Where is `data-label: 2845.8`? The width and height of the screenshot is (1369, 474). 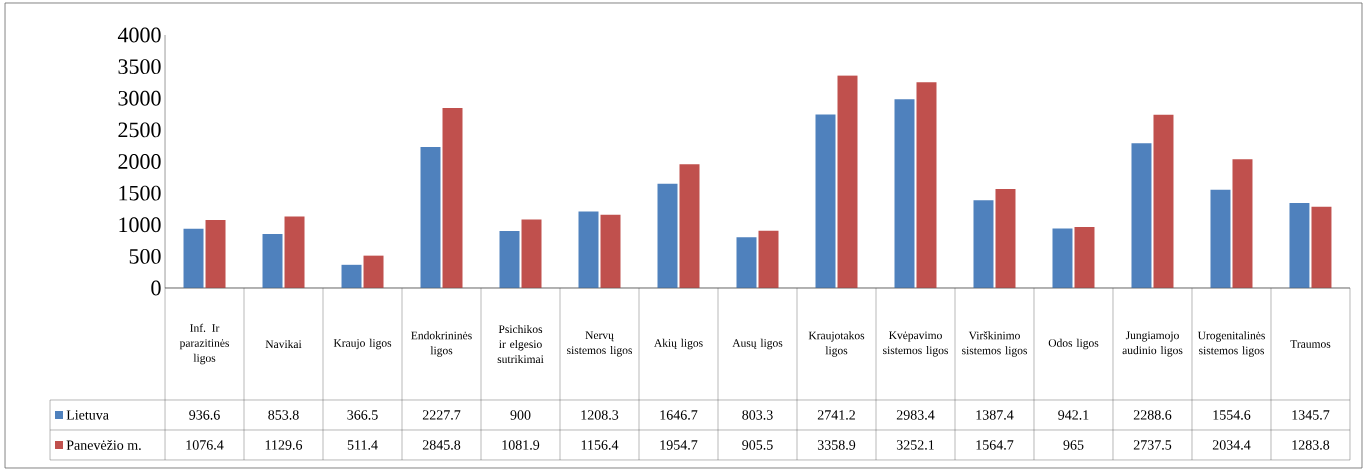 data-label: 2845.8 is located at coordinates (441, 445).